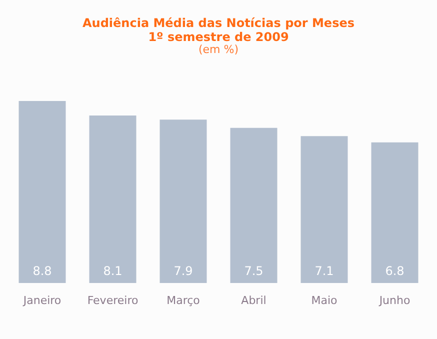 The image size is (437, 339). What do you see at coordinates (183, 271) in the screenshot?
I see `data-label: 7.9` at bounding box center [183, 271].